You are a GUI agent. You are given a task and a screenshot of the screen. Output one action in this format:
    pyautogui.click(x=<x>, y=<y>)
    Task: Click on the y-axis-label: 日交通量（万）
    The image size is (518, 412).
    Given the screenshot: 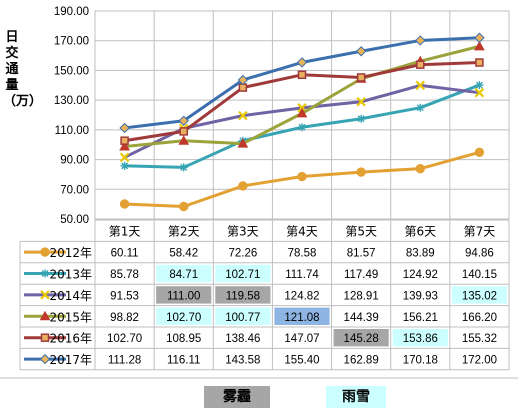 What is the action you would take?
    pyautogui.click(x=23, y=69)
    